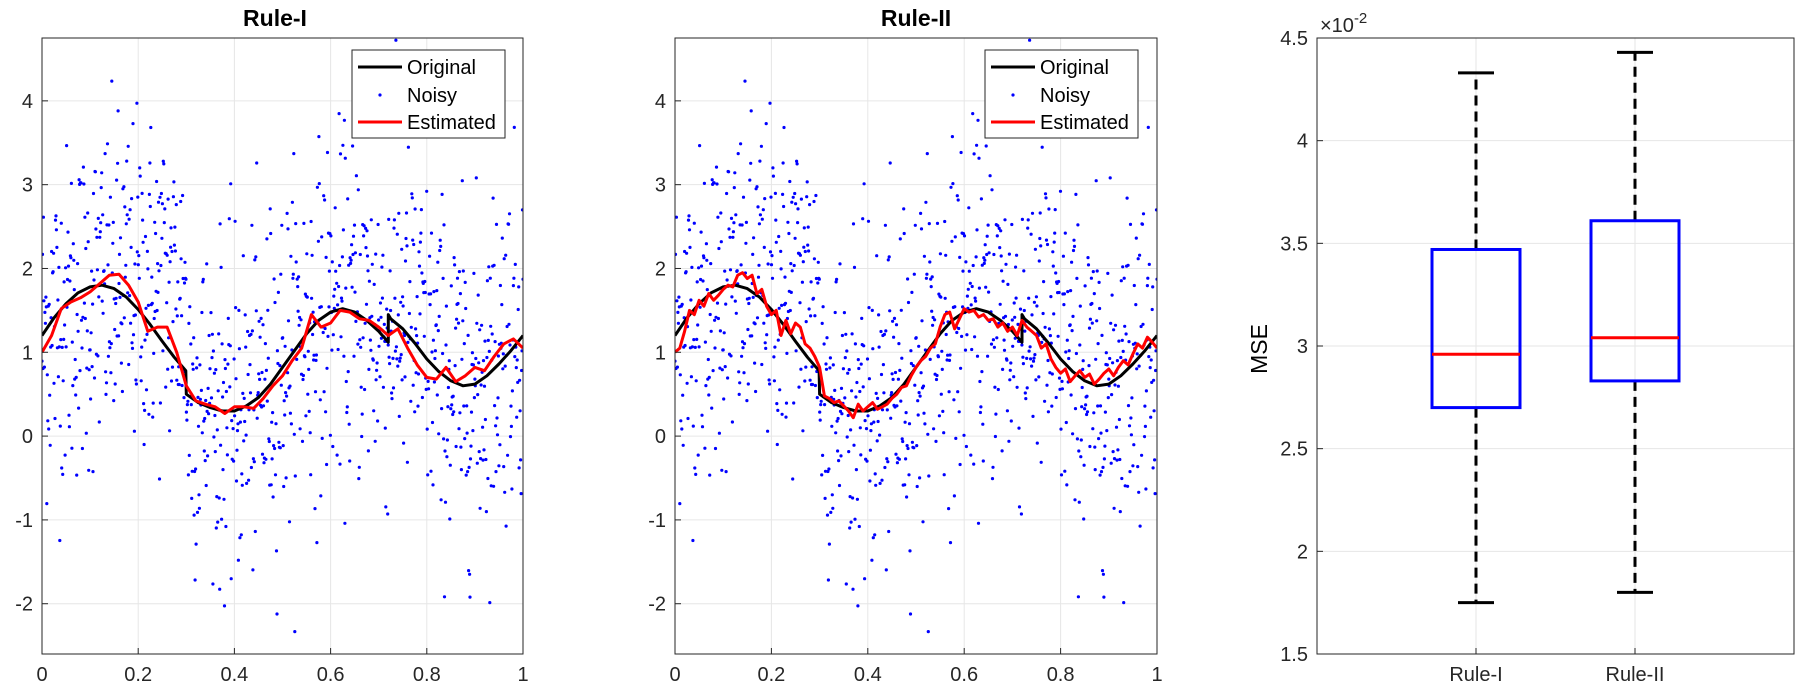 This screenshot has width=1796, height=693. Describe the element at coordinates (1065, 96) in the screenshot. I see `legend-noisy-label: Noisy` at that location.